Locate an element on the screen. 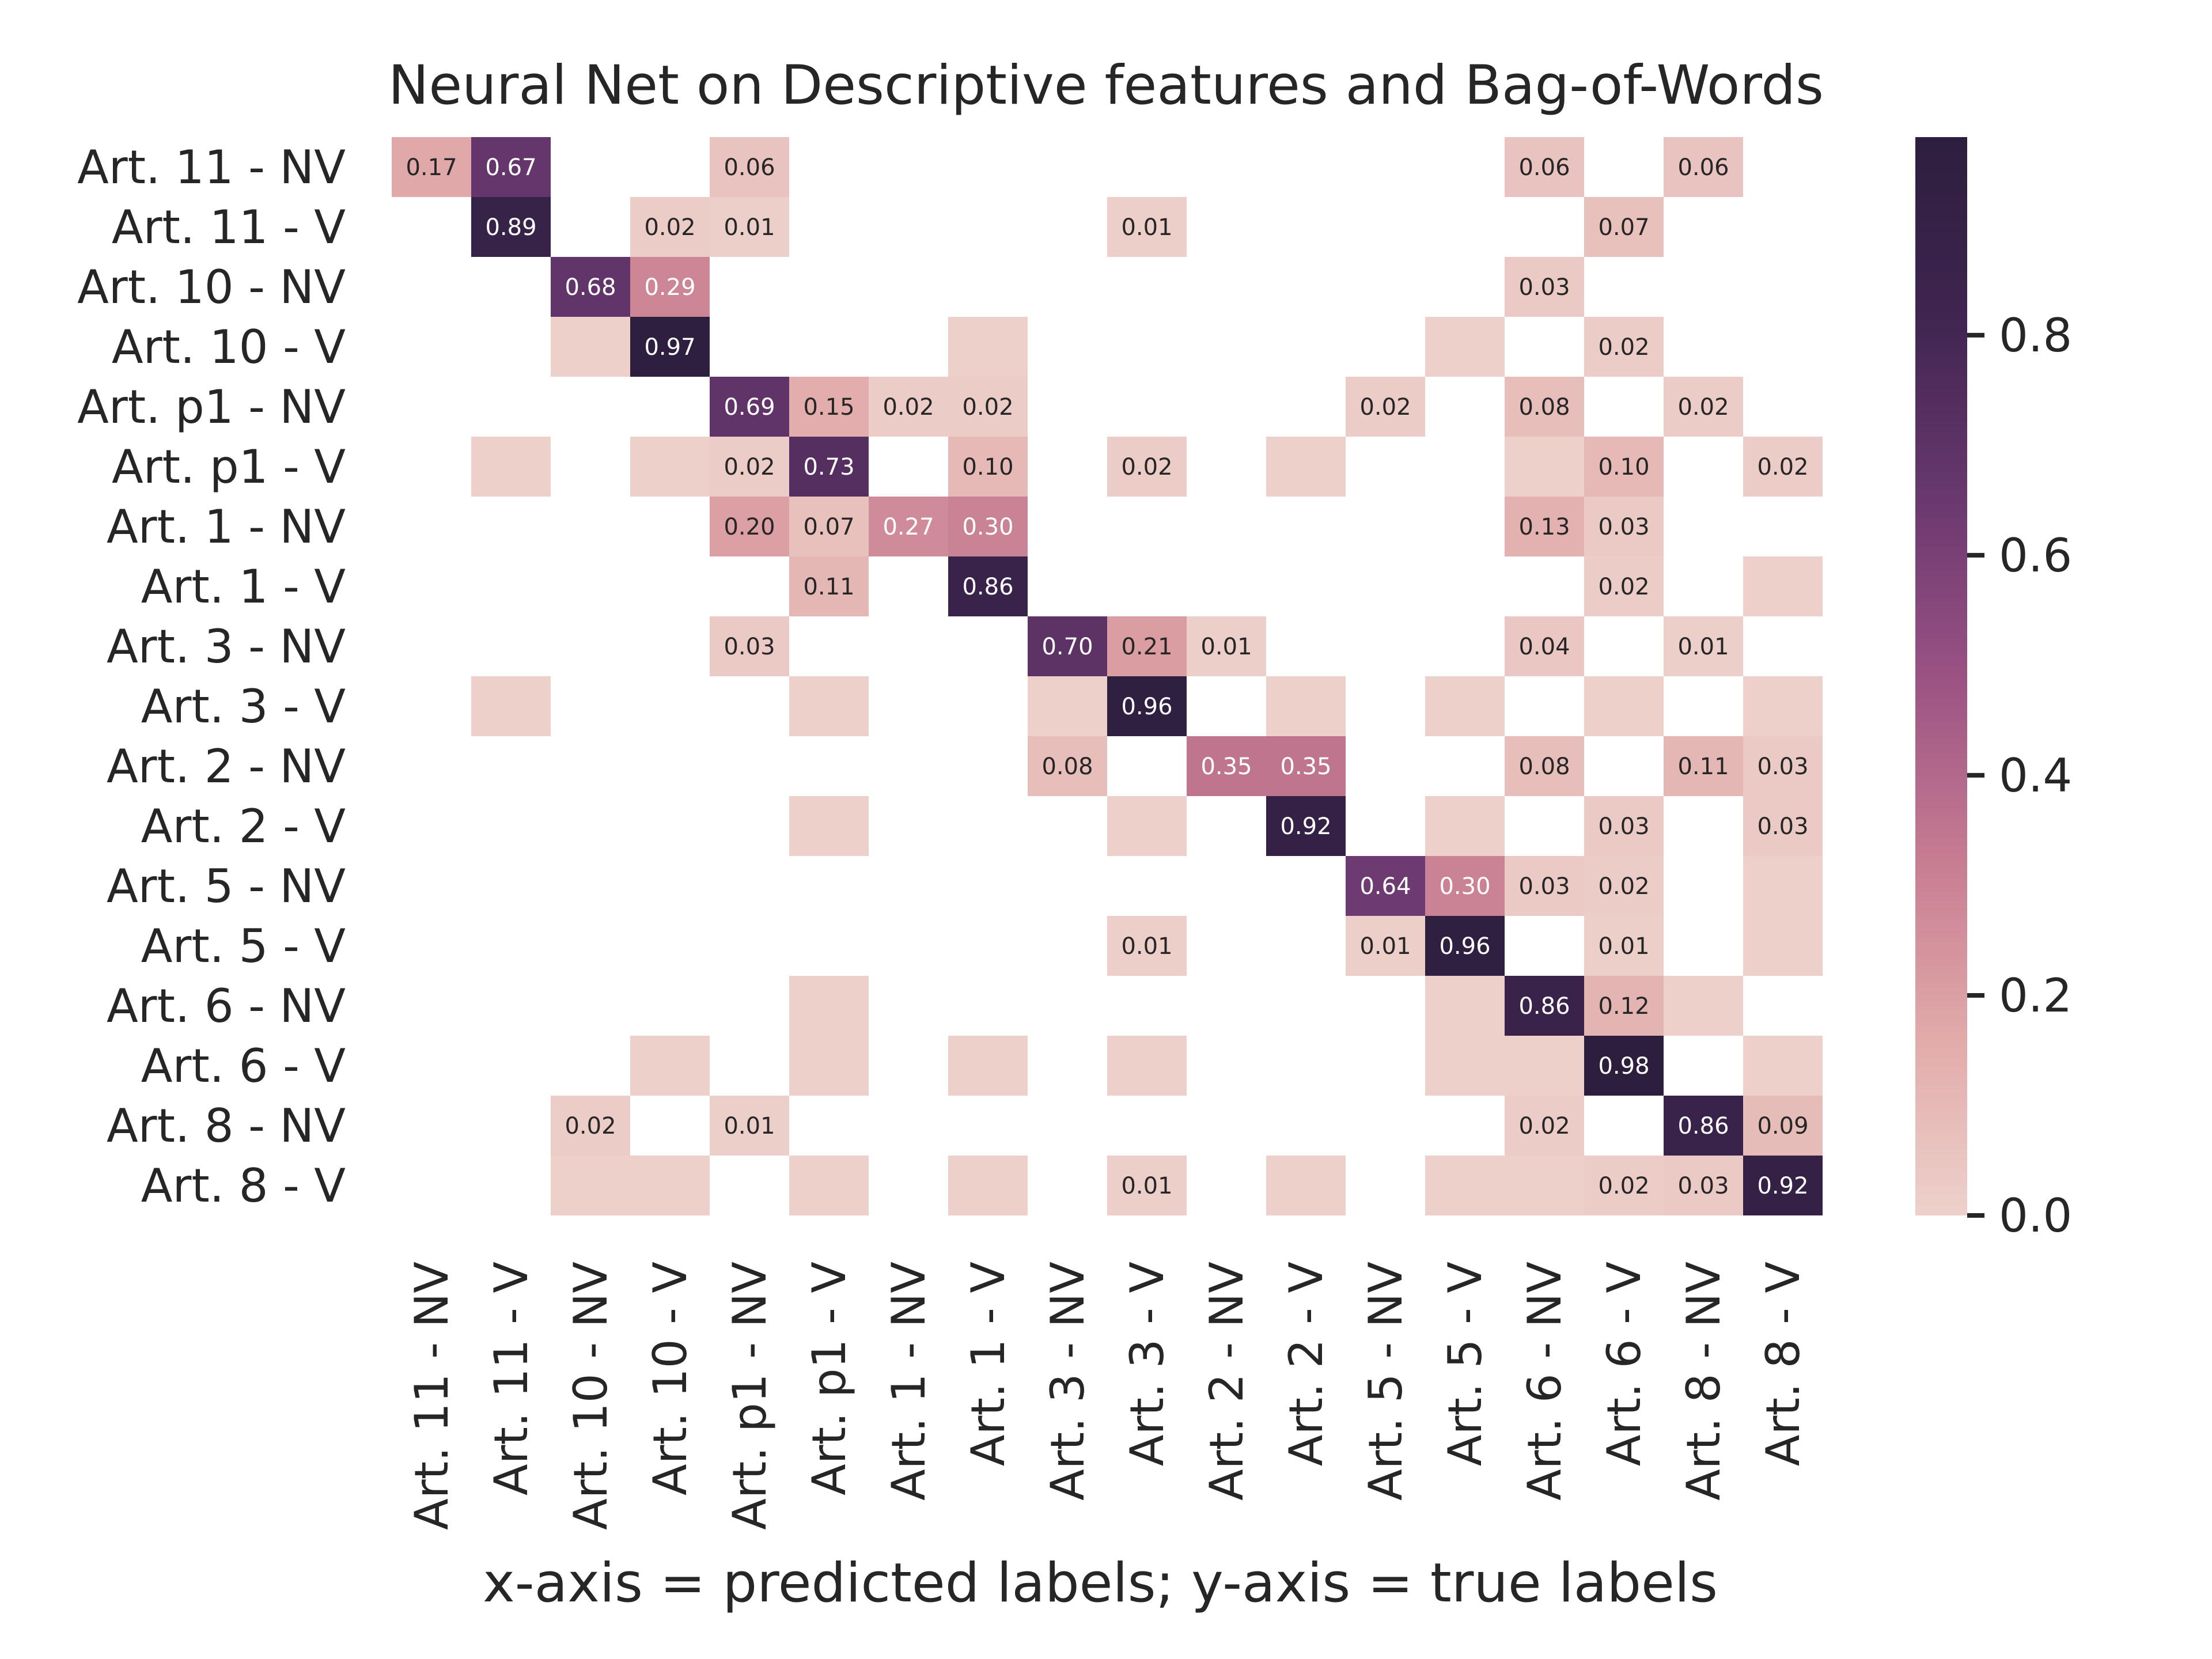  y-tick-label: Art. 6 - NV is located at coordinates (226, 1006).